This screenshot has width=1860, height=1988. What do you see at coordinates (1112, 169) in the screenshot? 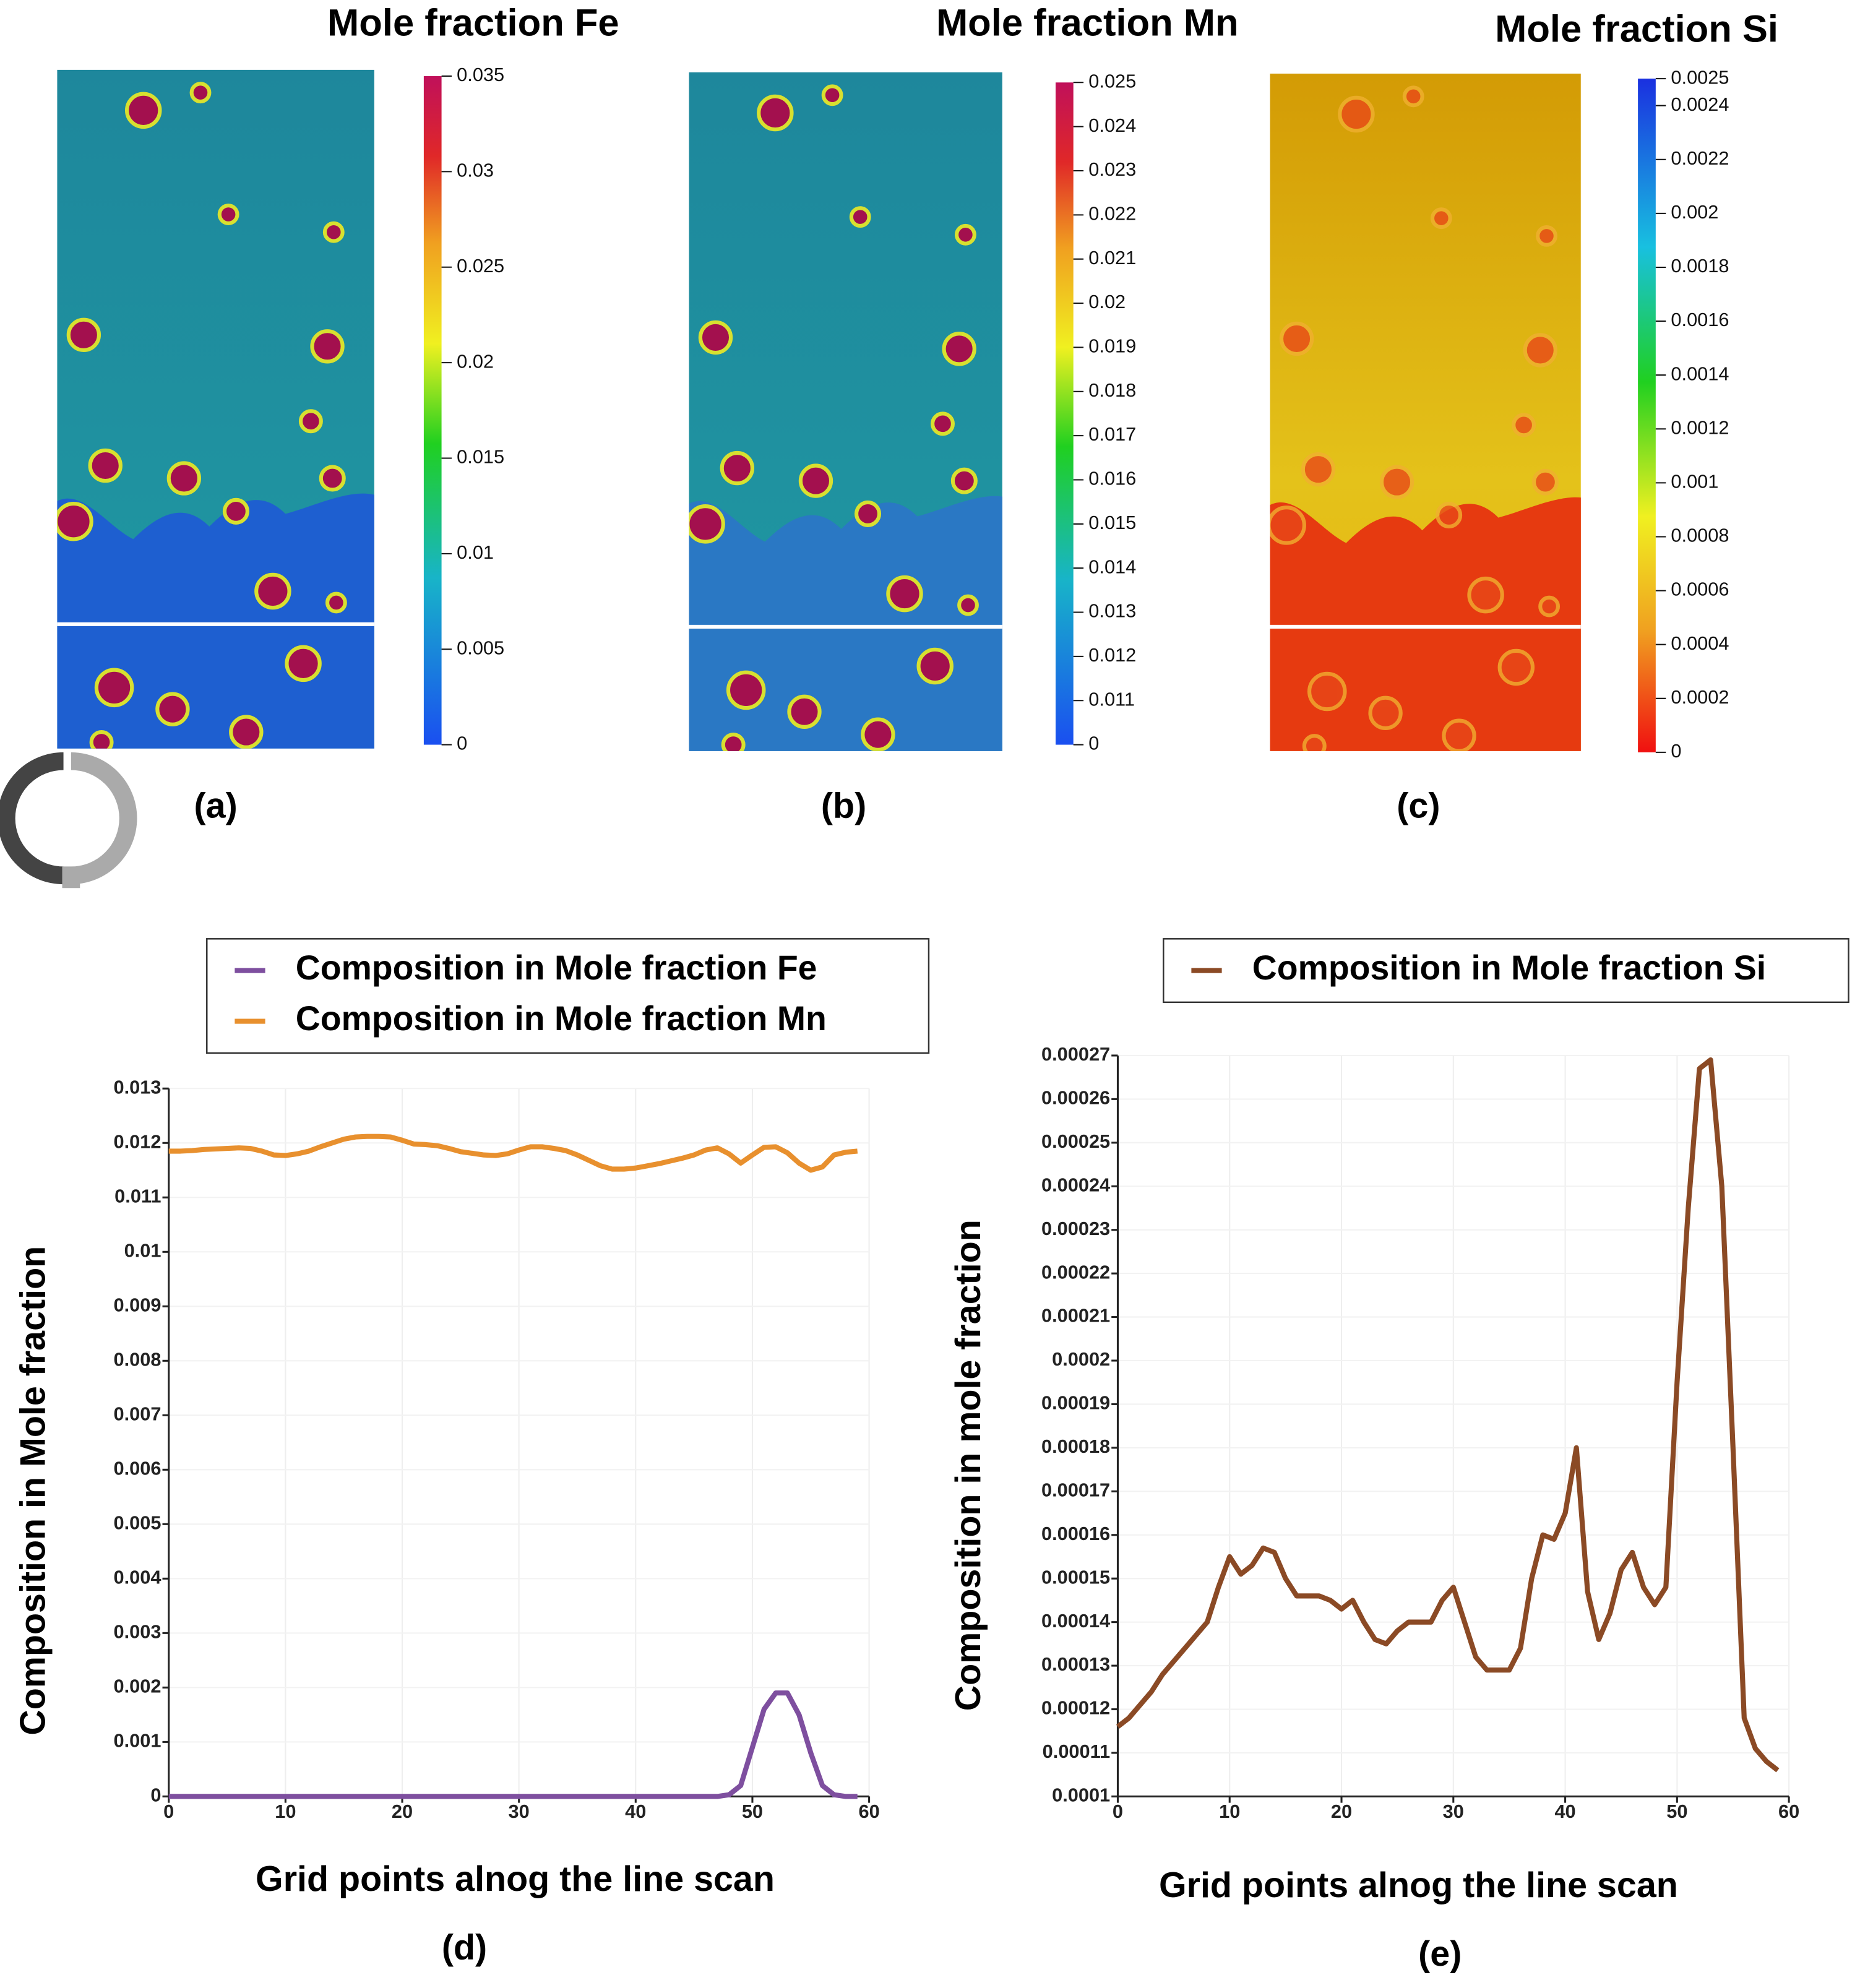
I see `colorbar-tick-label: 0.023` at bounding box center [1112, 169].